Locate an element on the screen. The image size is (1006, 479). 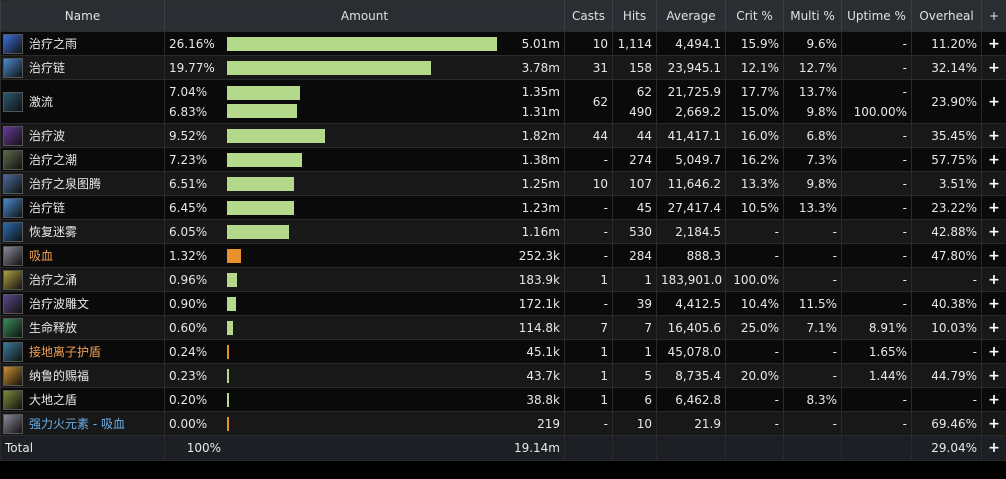
hits-value: 1 is located at coordinates (648, 351).